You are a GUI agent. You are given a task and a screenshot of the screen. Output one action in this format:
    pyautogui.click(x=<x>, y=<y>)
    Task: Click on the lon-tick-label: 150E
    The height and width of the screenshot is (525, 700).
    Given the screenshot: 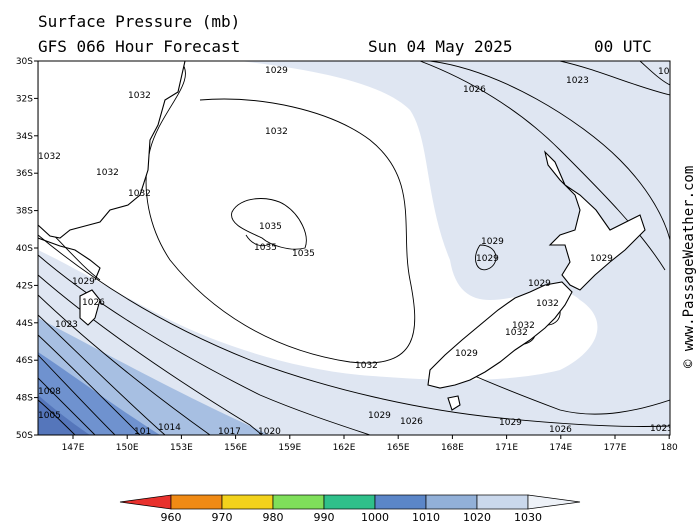 What is the action you would take?
    pyautogui.click(x=127, y=448)
    